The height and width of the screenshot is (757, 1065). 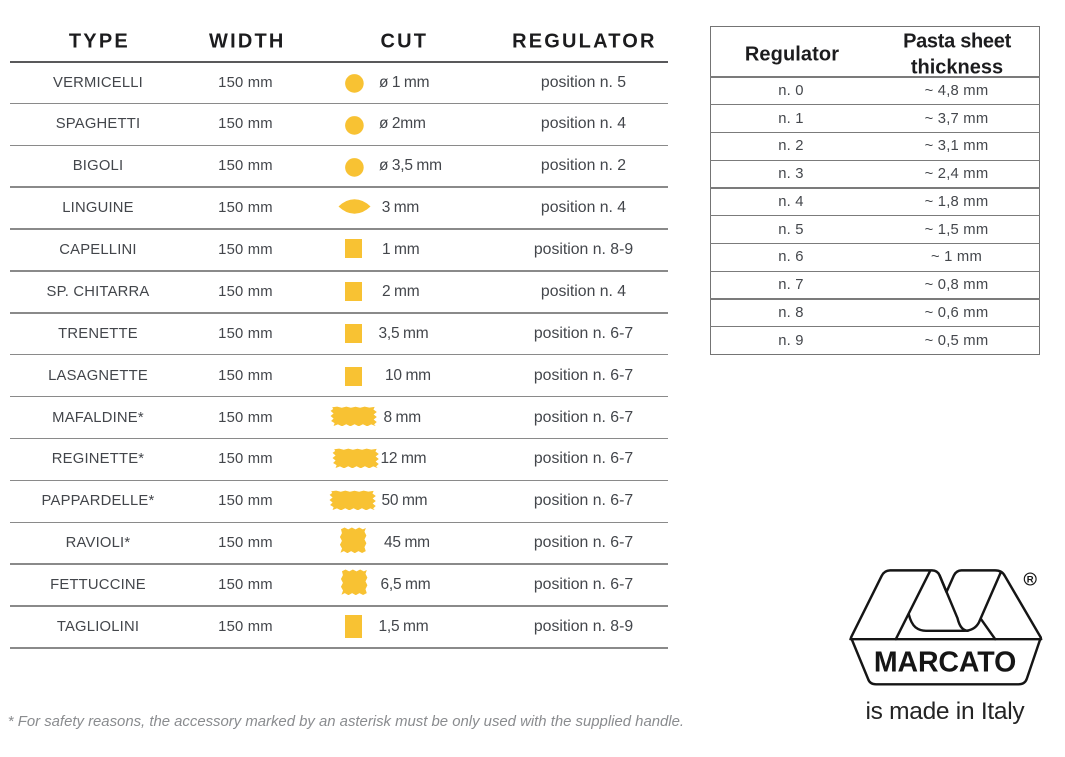 What do you see at coordinates (1030, 579) in the screenshot?
I see `svg-text: R` at bounding box center [1030, 579].